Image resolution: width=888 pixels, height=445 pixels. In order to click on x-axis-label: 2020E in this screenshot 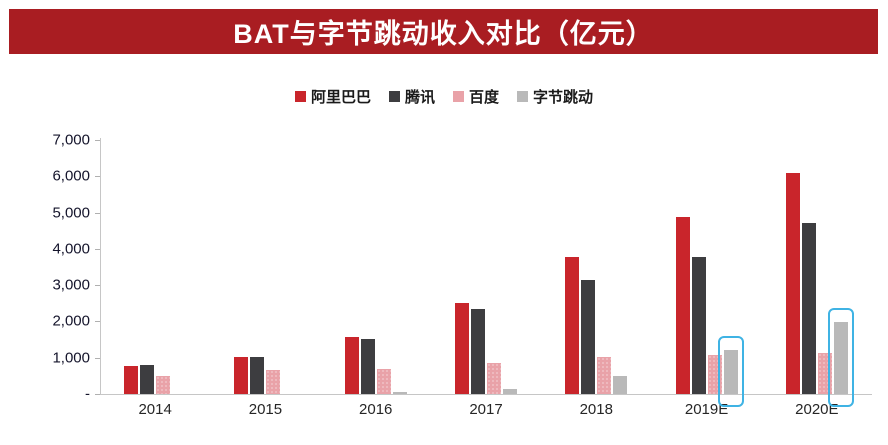, I will do `click(817, 409)`.